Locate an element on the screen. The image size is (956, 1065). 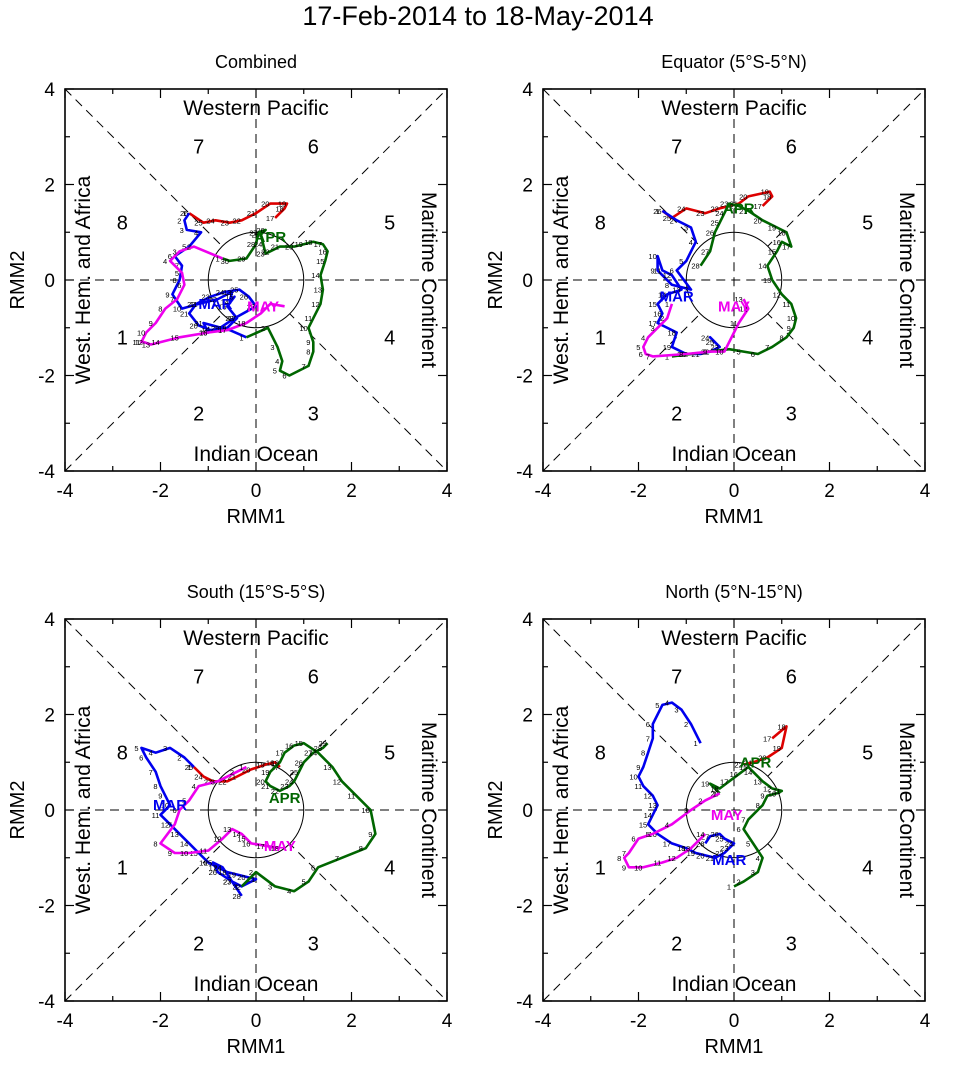
day-label: 4 is located at coordinates (165, 261).